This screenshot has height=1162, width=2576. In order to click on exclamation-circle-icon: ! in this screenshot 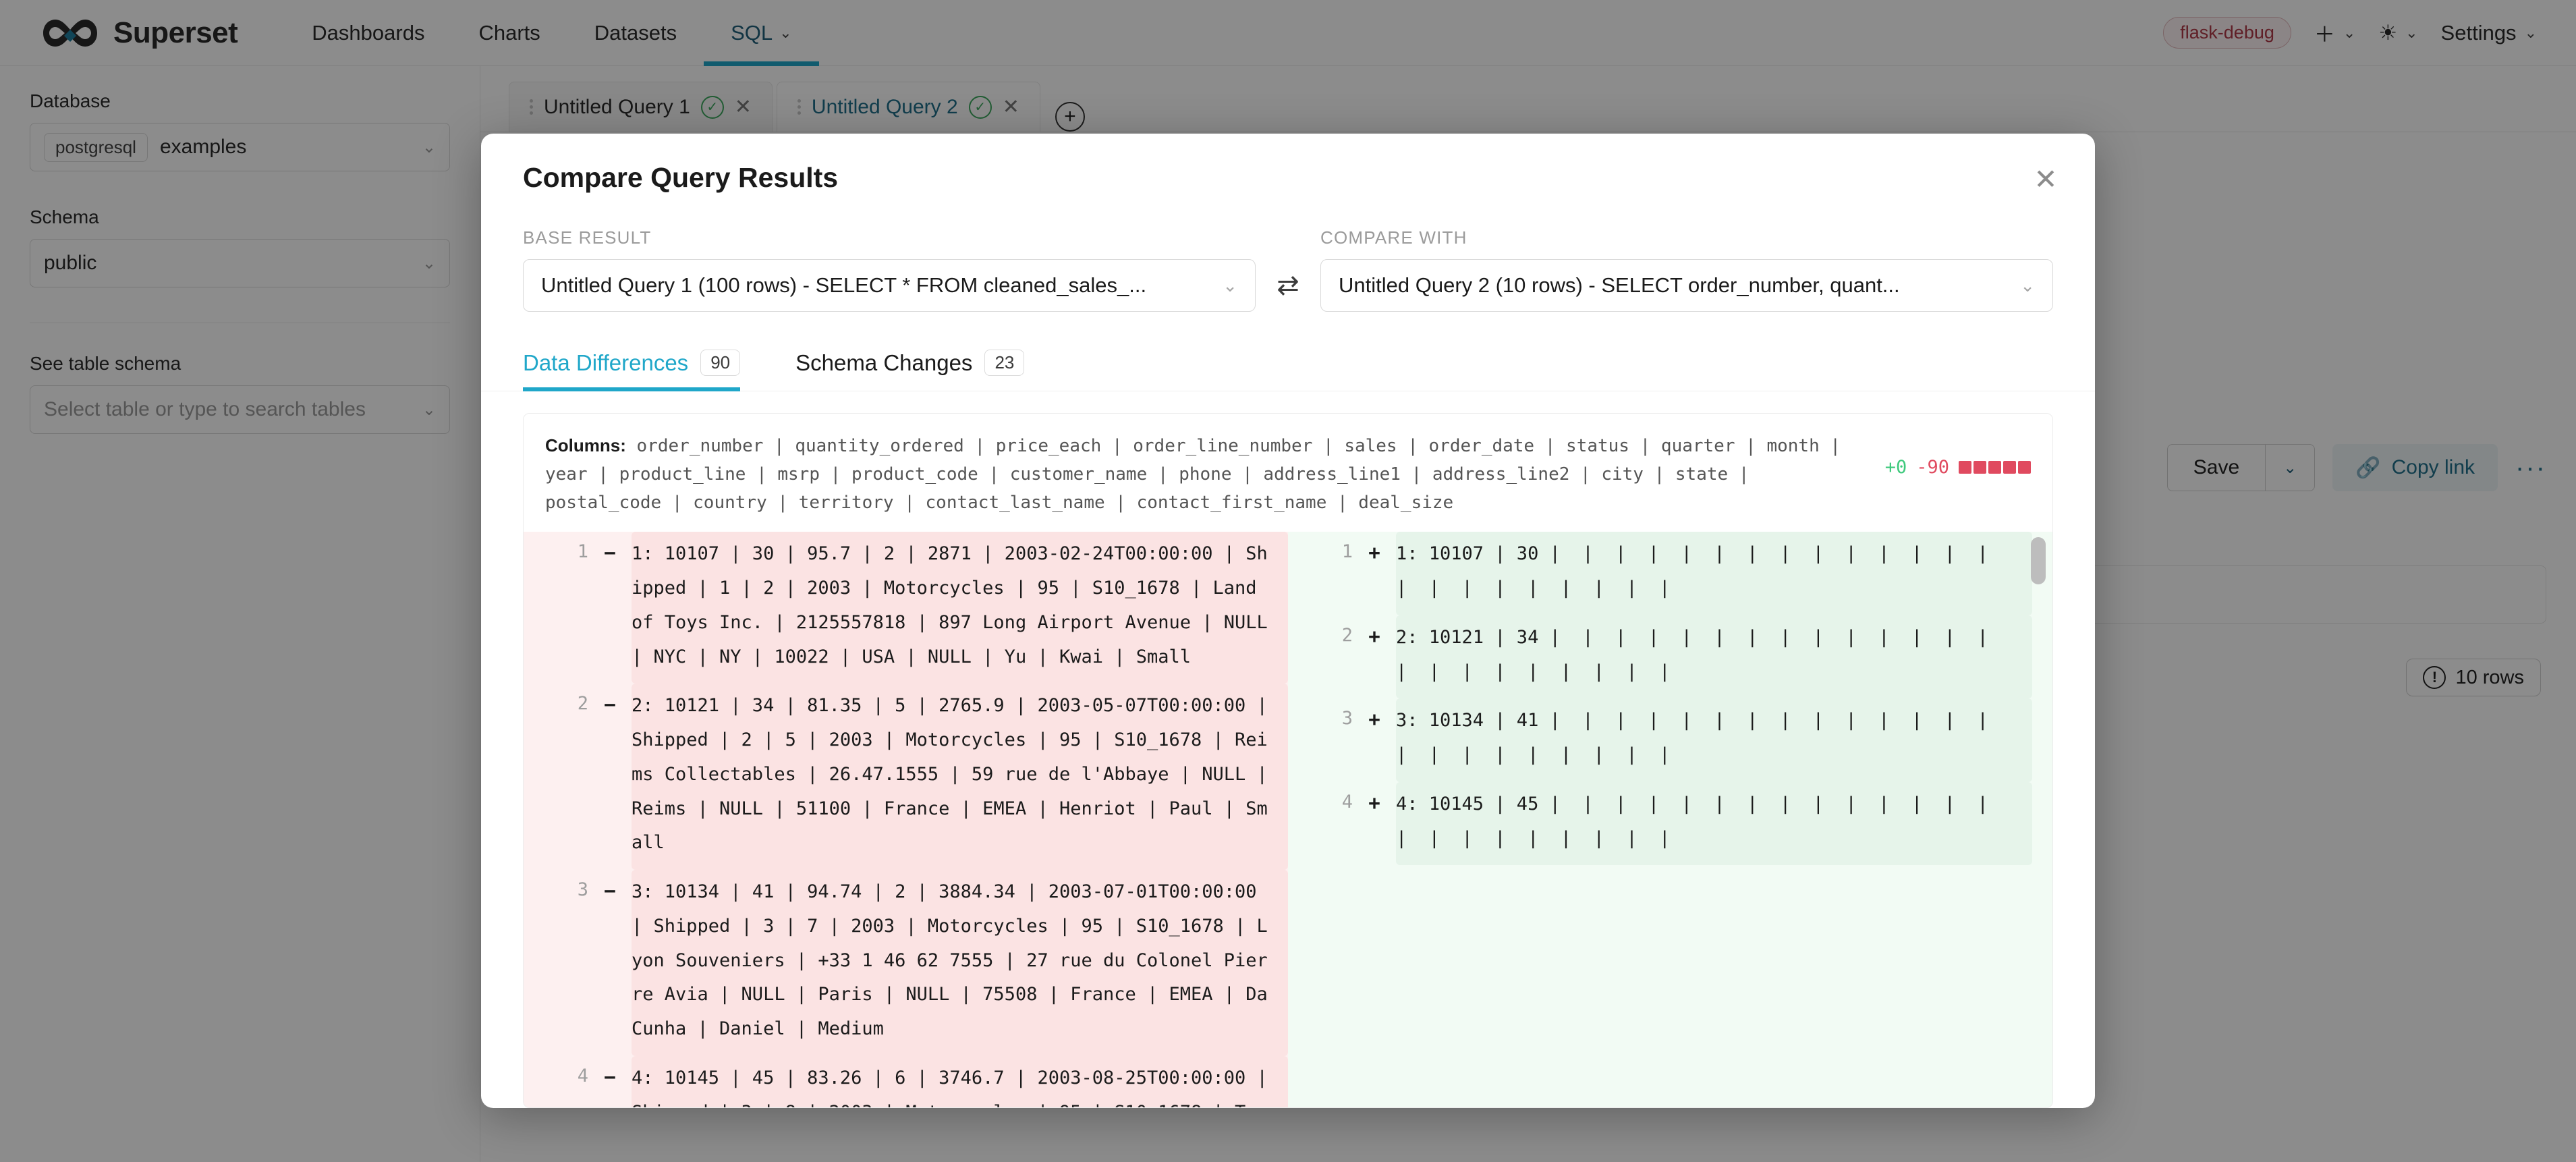, I will do `click(2434, 677)`.